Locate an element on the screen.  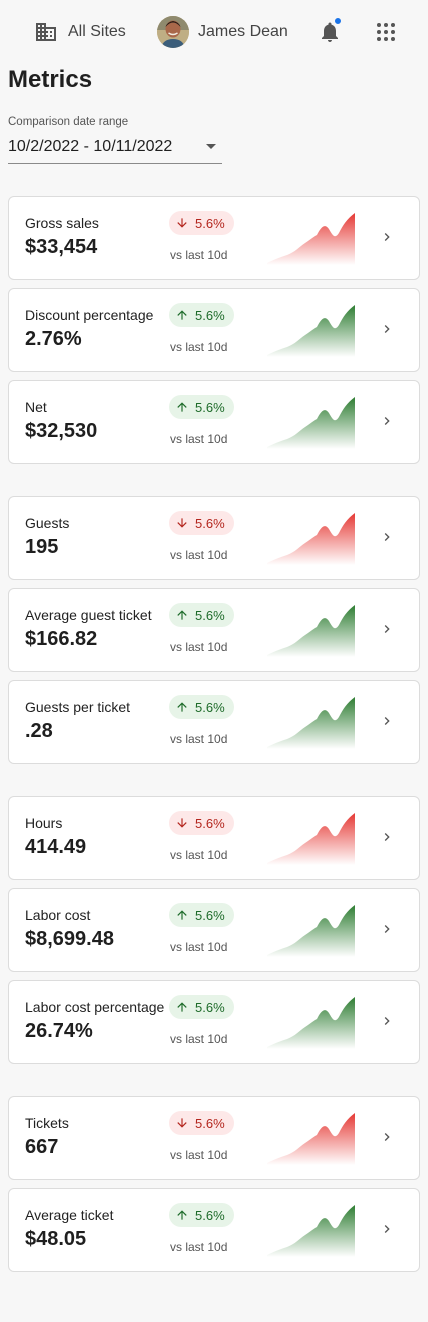
apps-grid-icon is located at coordinates (386, 32).